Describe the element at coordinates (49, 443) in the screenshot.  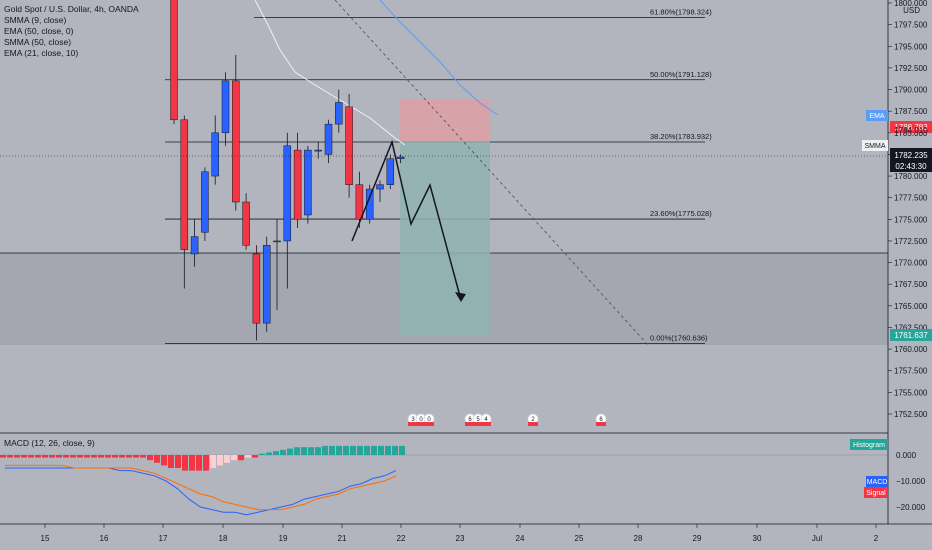
I see `macd-legend: MACD (12, 26, close, 9)` at that location.